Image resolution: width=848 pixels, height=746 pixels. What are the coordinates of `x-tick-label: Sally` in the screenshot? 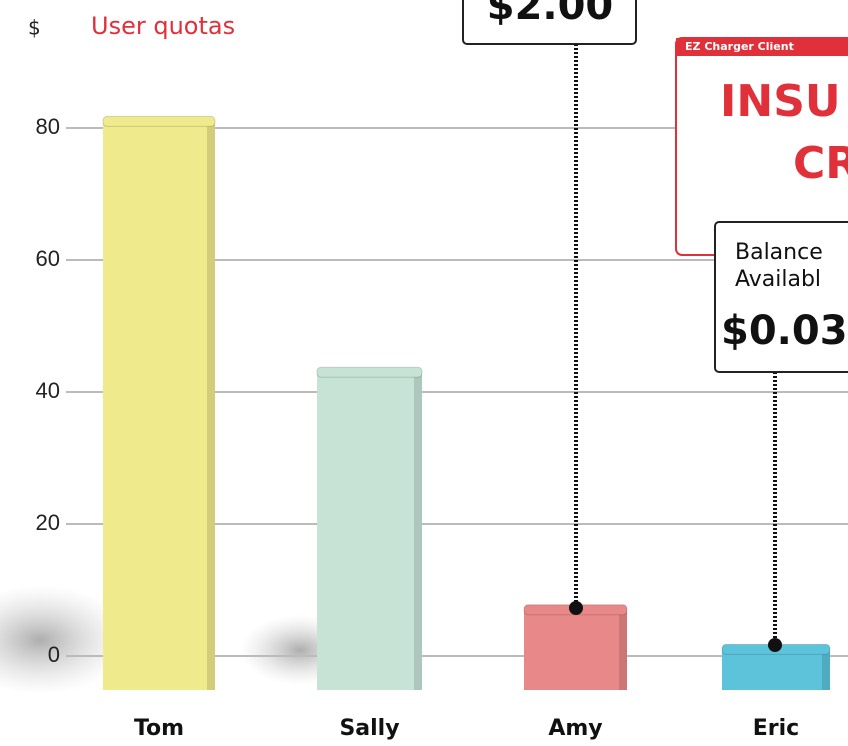 It's located at (369, 728).